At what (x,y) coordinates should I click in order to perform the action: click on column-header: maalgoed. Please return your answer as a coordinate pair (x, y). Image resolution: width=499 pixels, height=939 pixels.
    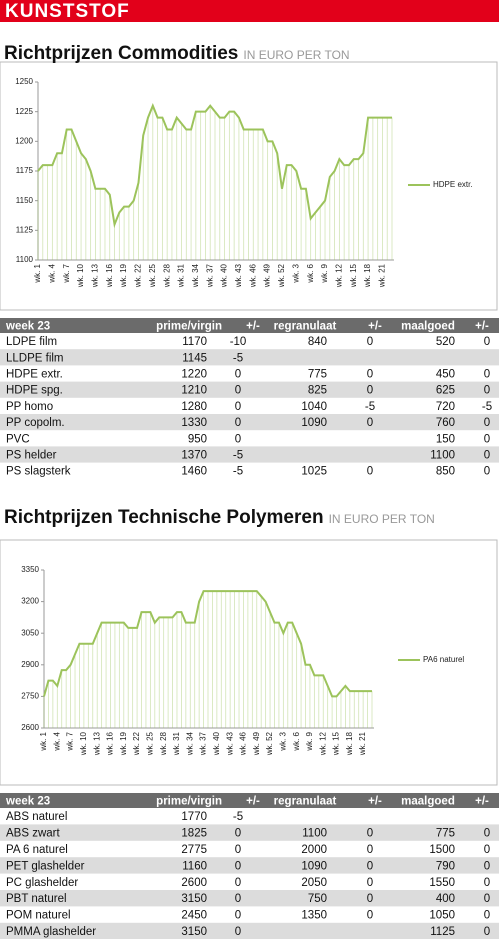
    Looking at the image, I should click on (428, 802).